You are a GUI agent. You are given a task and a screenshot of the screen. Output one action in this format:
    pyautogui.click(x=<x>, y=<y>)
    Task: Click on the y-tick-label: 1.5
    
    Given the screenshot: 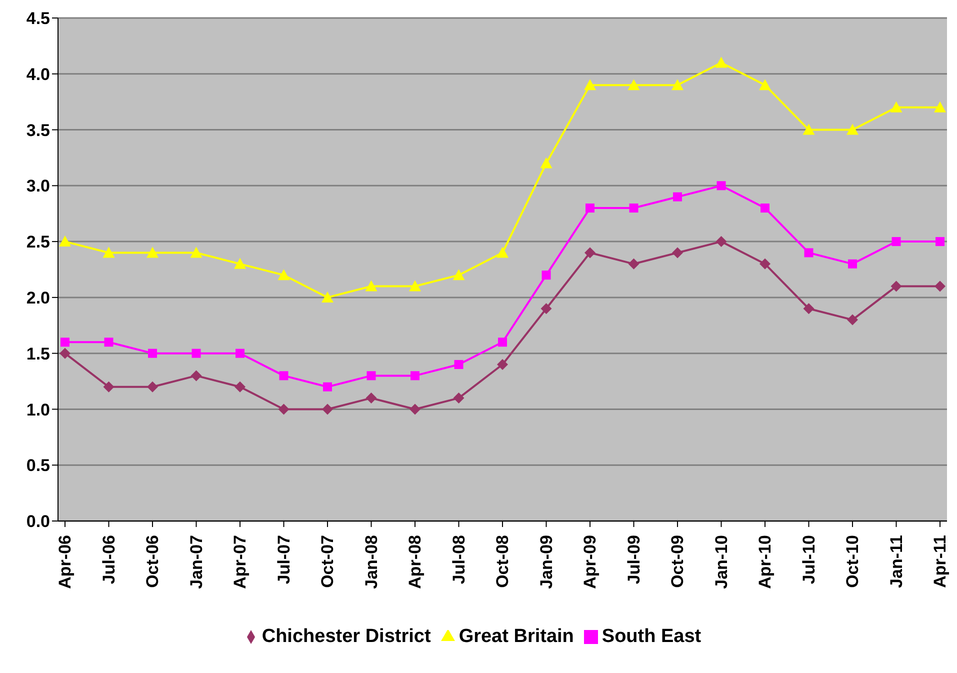 What is the action you would take?
    pyautogui.click(x=38, y=354)
    